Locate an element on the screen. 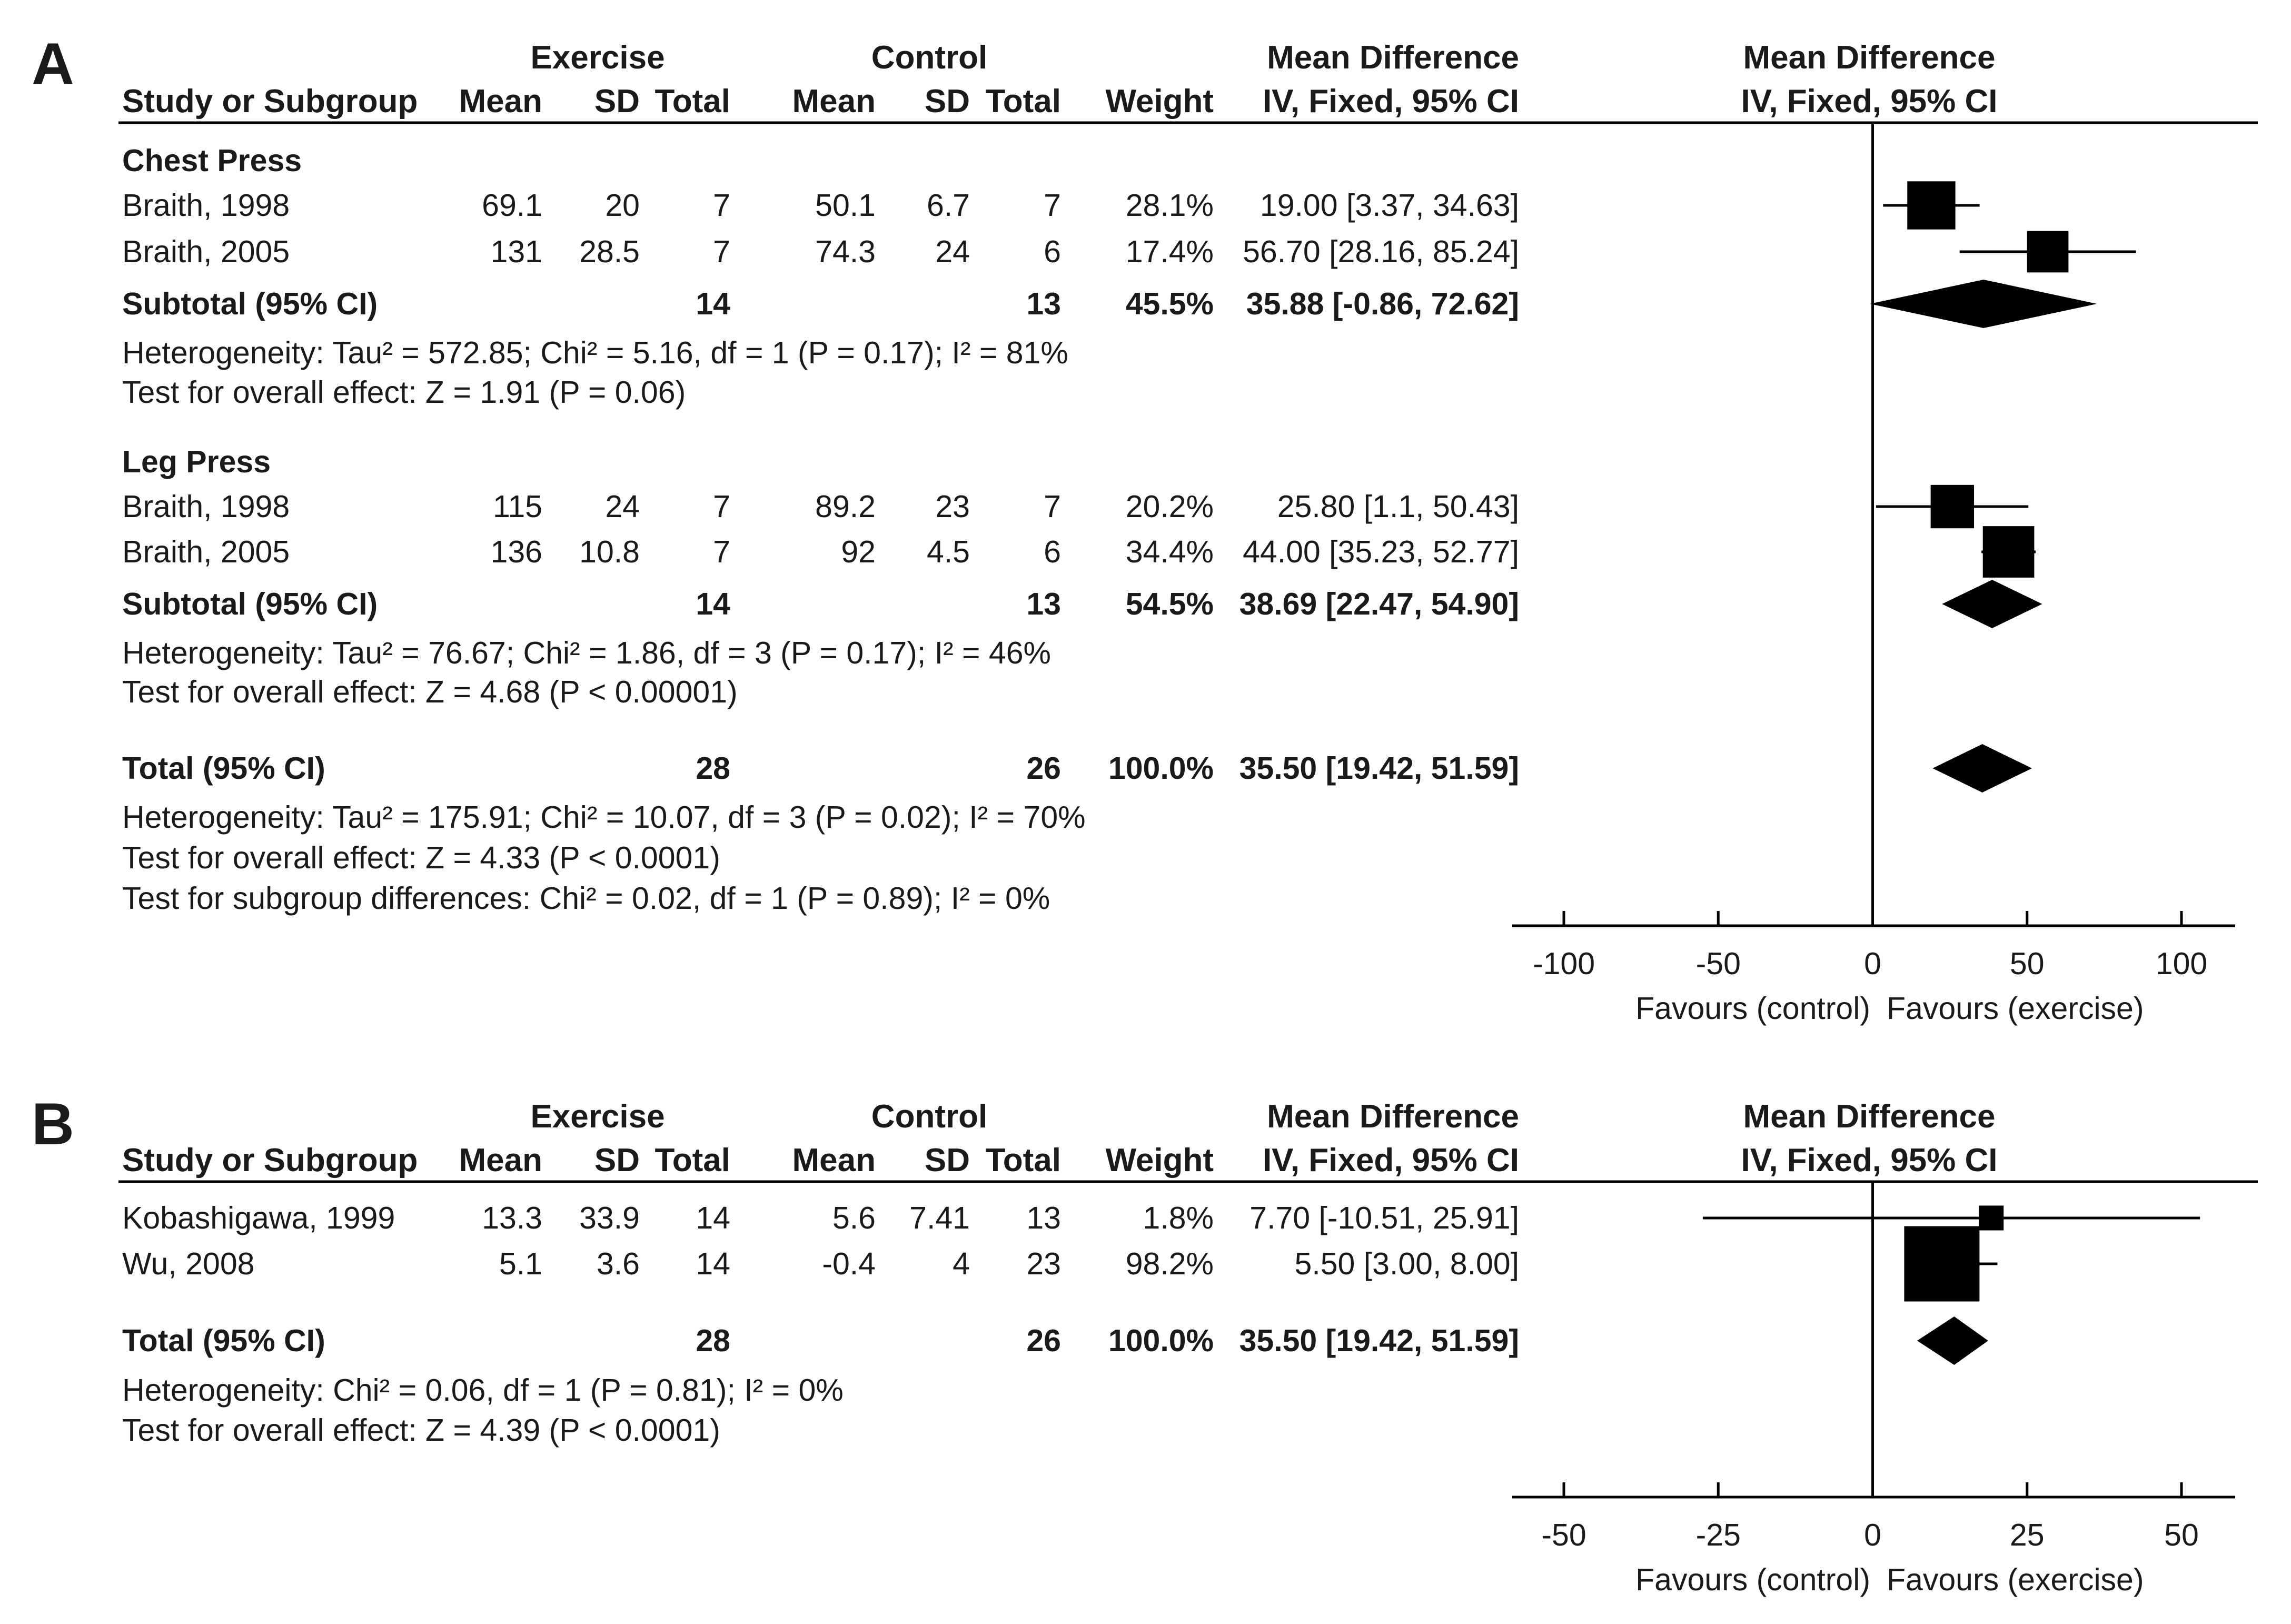 This screenshot has height=1624, width=2291. study-weight: 17.4% is located at coordinates (1170, 252).